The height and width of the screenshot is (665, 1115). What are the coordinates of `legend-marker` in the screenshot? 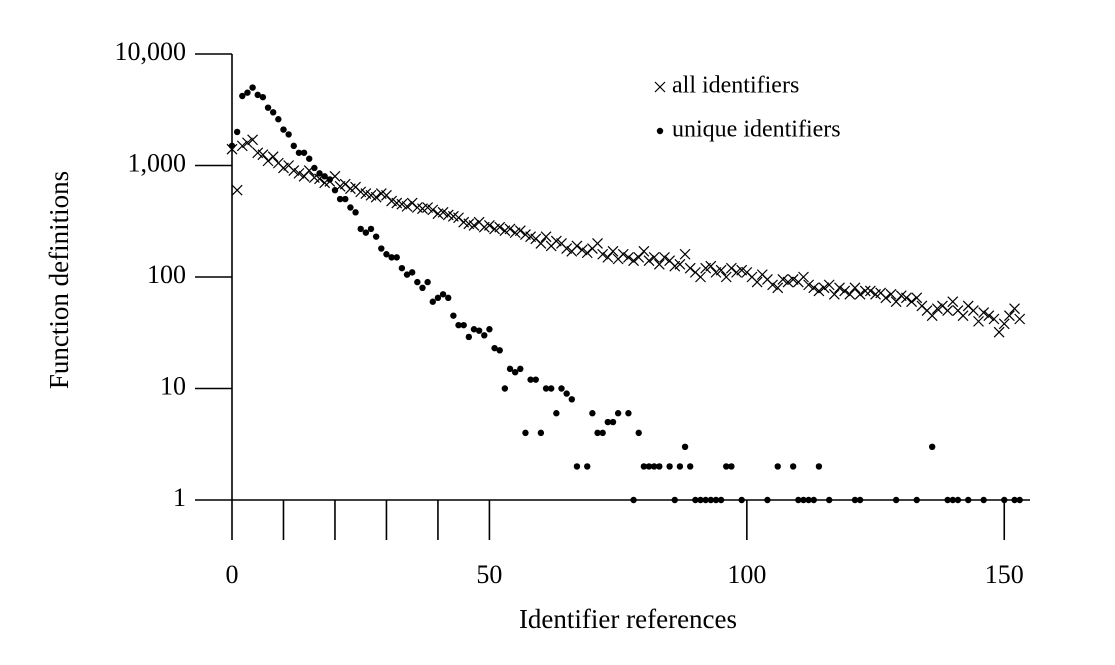 It's located at (660, 87).